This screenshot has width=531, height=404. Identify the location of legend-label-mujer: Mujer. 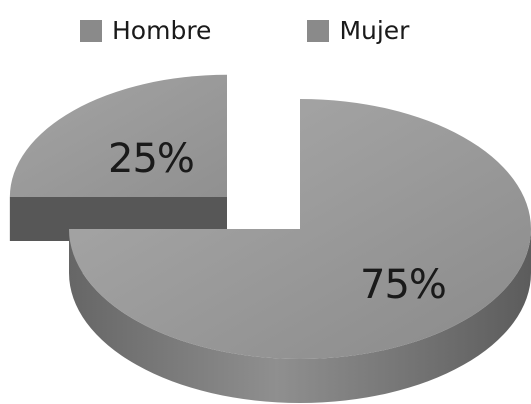
(374, 30).